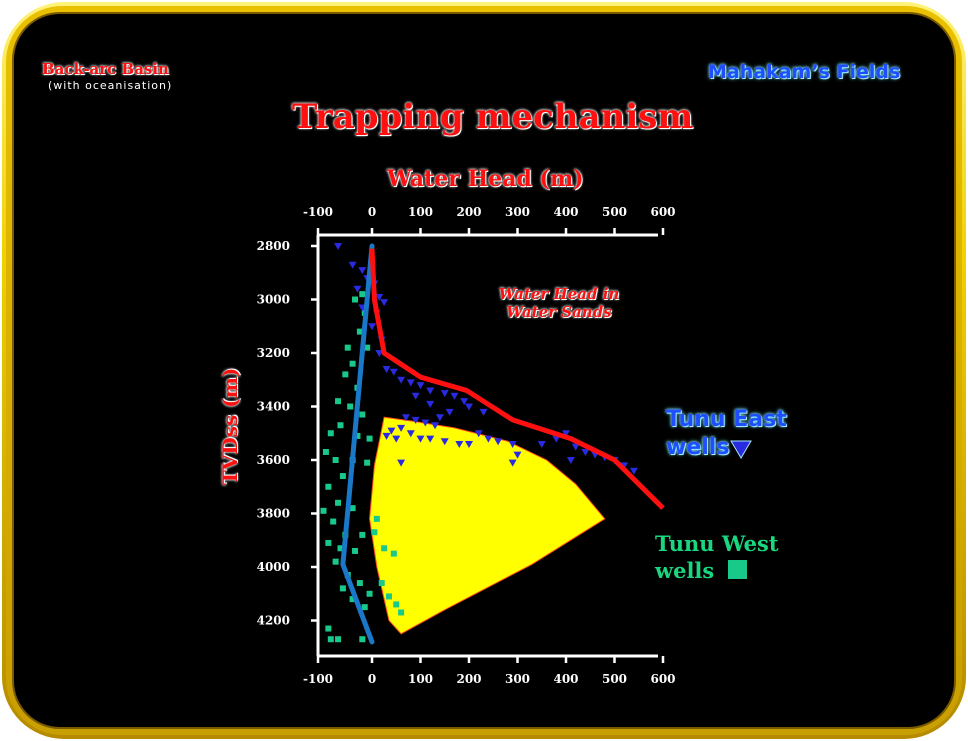 Image resolution: width=968 pixels, height=741 pixels. I want to click on y-tick-label-3: 3400, so click(273, 407).